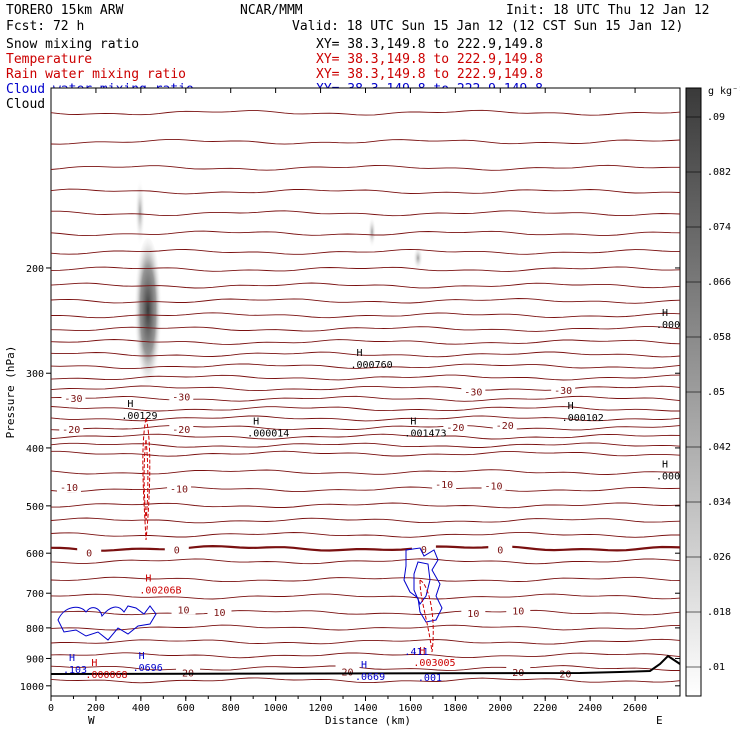 The image size is (740, 740). Describe the element at coordinates (35, 554) in the screenshot. I see `y-tick-label: 600` at that location.